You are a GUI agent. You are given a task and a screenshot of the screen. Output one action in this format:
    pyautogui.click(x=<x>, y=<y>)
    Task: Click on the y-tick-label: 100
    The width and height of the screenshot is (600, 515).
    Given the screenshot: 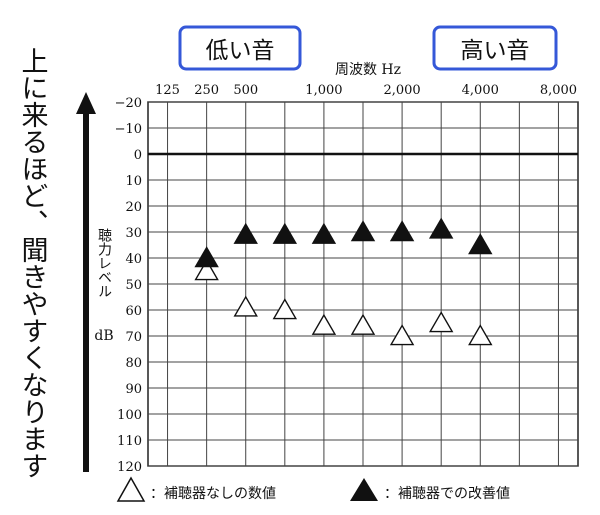 What is the action you would take?
    pyautogui.click(x=129, y=415)
    